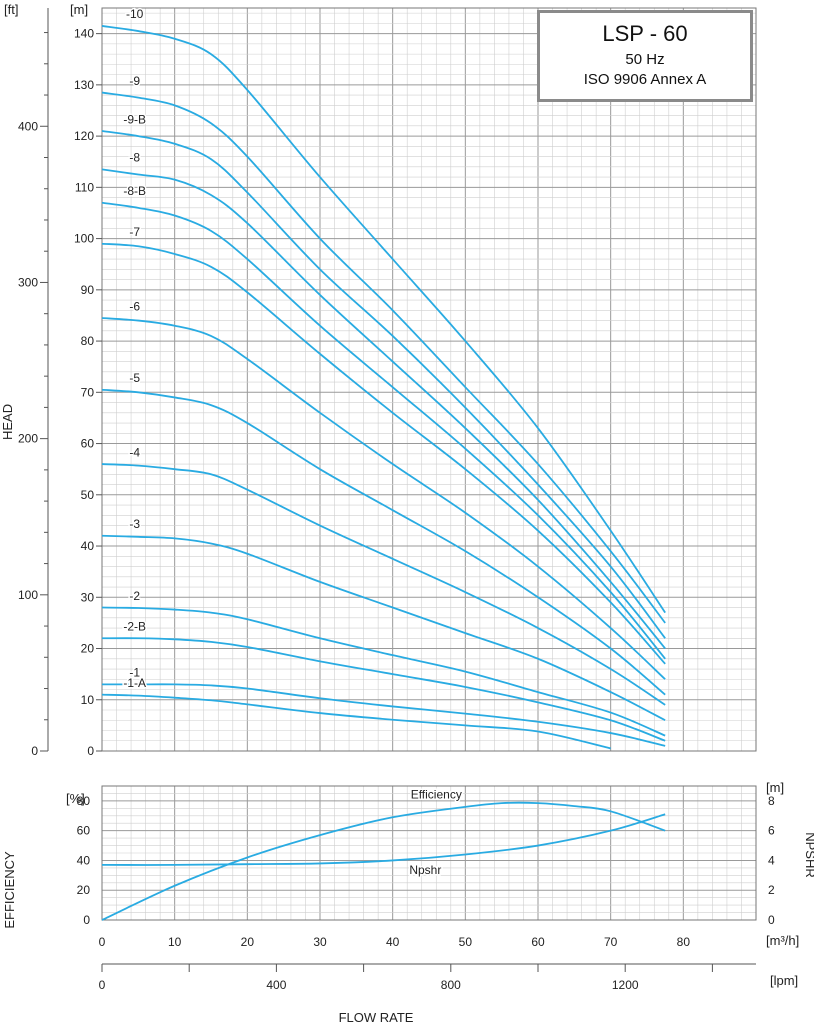 Image resolution: width=814 pixels, height=1024 pixels. Describe the element at coordinates (88, 597) in the screenshot. I see `y-tick-label-m: 30` at that location.